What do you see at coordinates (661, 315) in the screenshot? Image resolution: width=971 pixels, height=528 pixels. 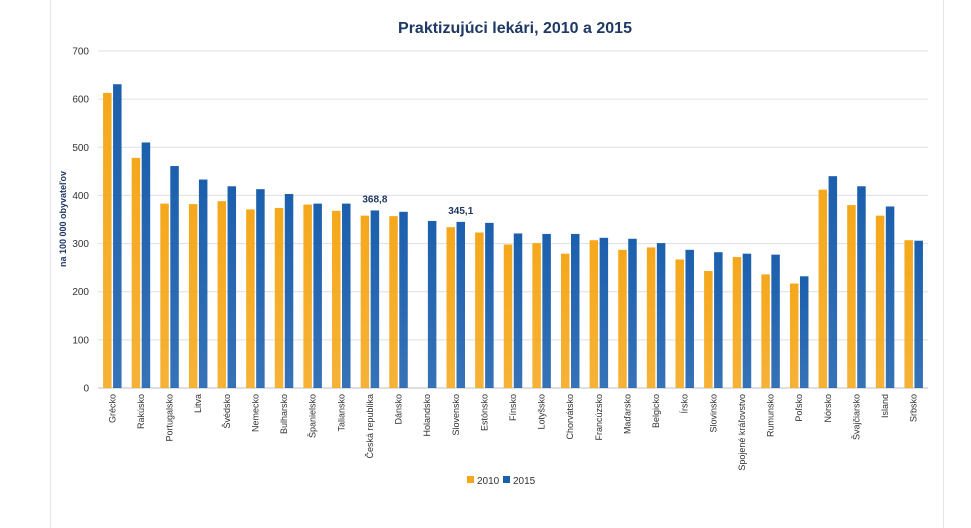 I see `bar-2015-belgicko` at bounding box center [661, 315].